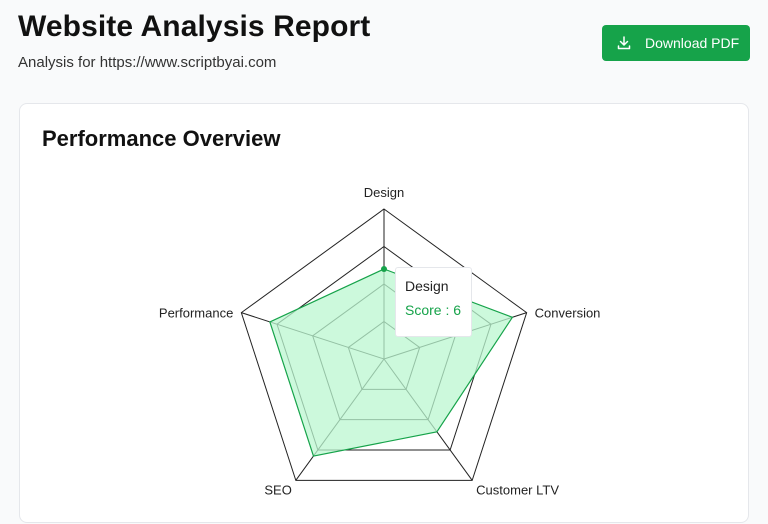 Image resolution: width=768 pixels, height=524 pixels. I want to click on page-subtitle: Analysis for https://www.scriptbyai.com, so click(147, 62).